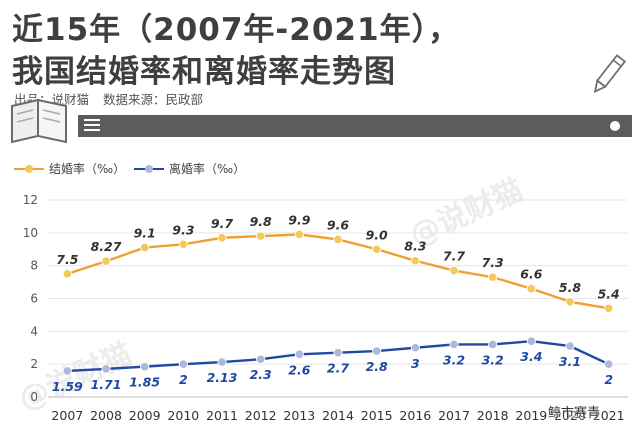 The image size is (640, 432). I want to click on legend-marker-divorce, so click(149, 168).